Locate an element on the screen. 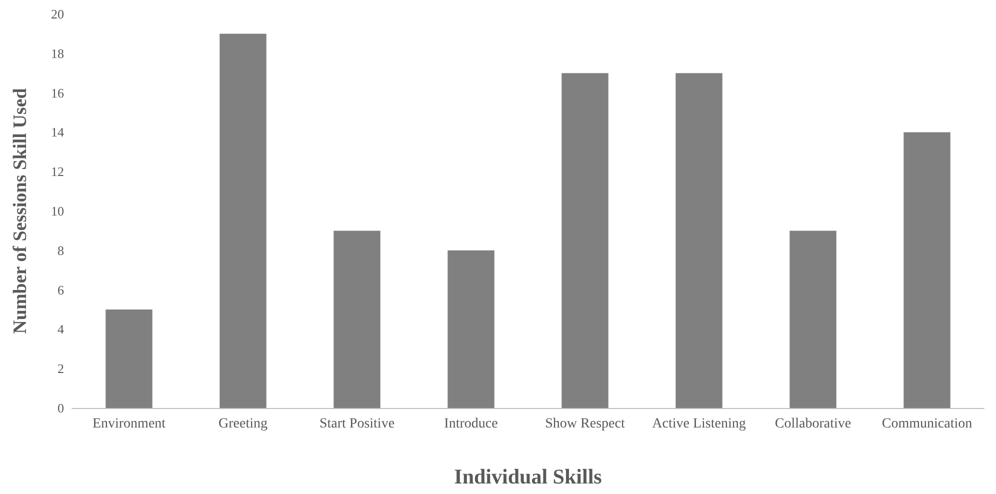  y-tick-label: 14 is located at coordinates (57, 132).